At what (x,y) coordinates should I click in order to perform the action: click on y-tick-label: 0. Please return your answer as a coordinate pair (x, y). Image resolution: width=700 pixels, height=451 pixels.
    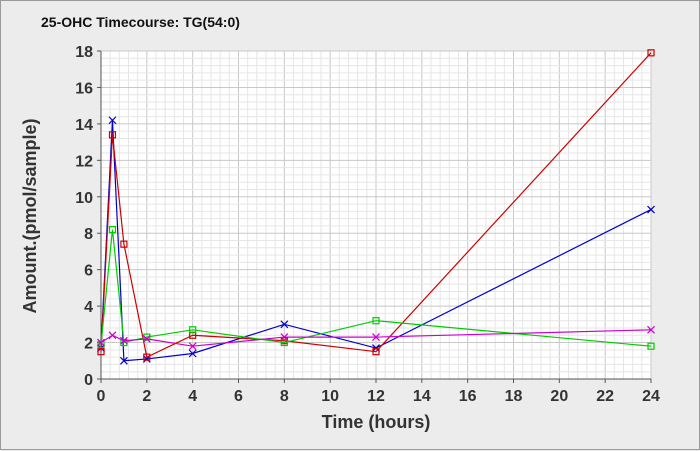
    Looking at the image, I should click on (88, 380).